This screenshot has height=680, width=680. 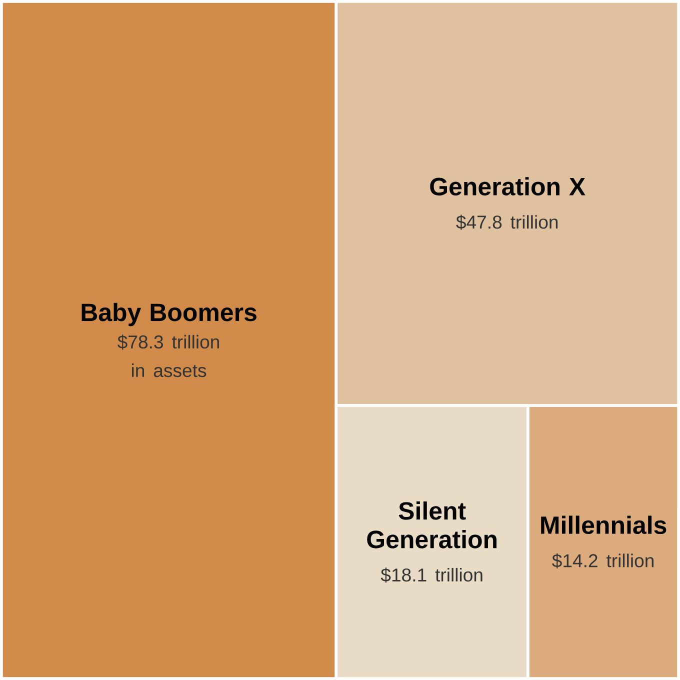 I want to click on data-label: $78.3 trillion, so click(x=168, y=342).